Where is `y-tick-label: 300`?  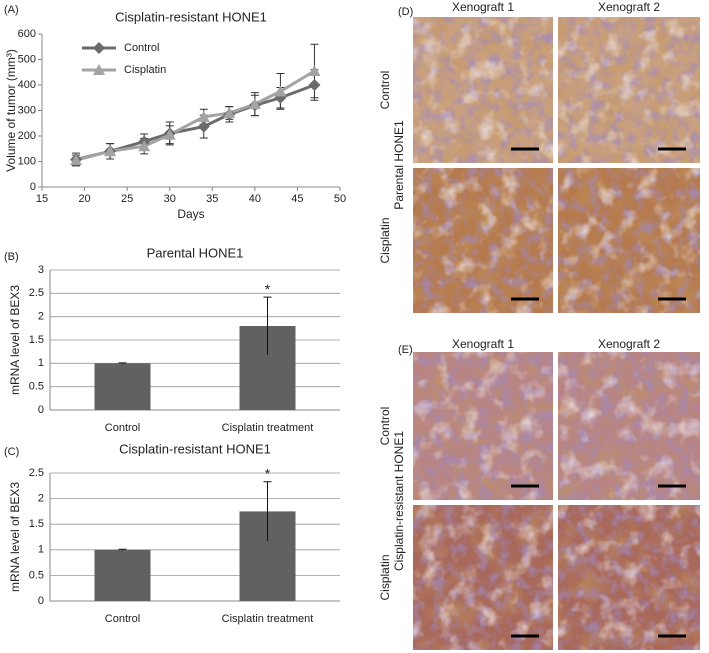
y-tick-label: 300 is located at coordinates (27, 110).